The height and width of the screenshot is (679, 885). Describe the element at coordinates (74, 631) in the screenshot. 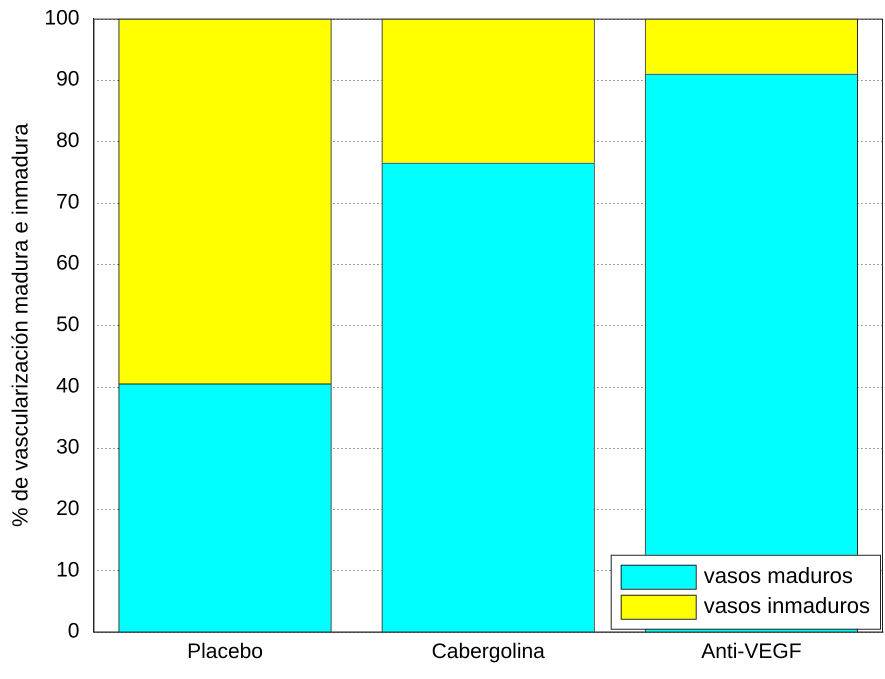

I see `y-tick-label: 0` at that location.